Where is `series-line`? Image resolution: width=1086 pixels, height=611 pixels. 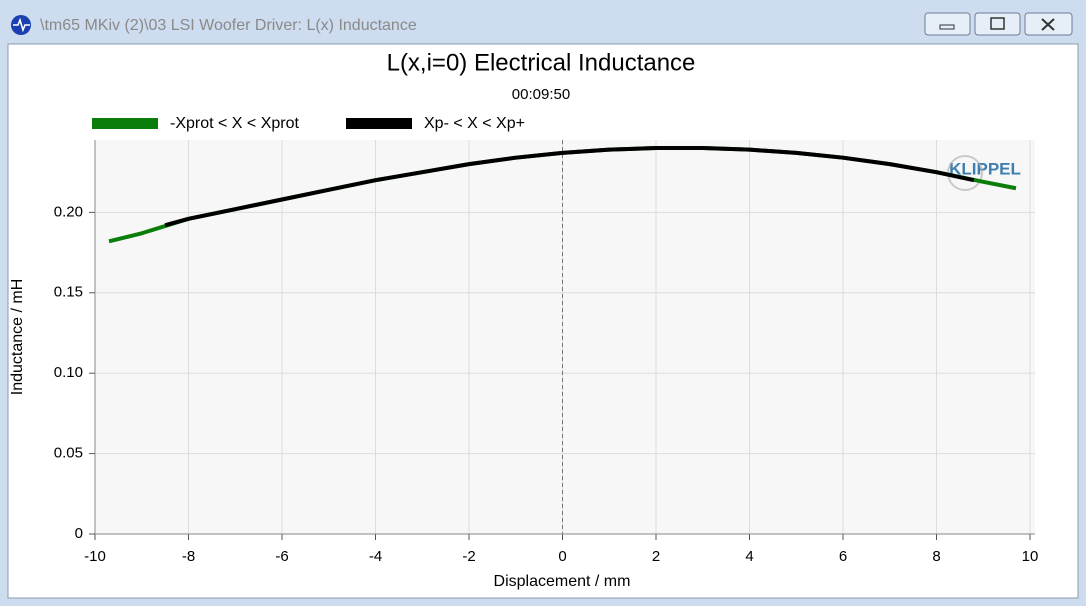
series-line is located at coordinates (569, 187).